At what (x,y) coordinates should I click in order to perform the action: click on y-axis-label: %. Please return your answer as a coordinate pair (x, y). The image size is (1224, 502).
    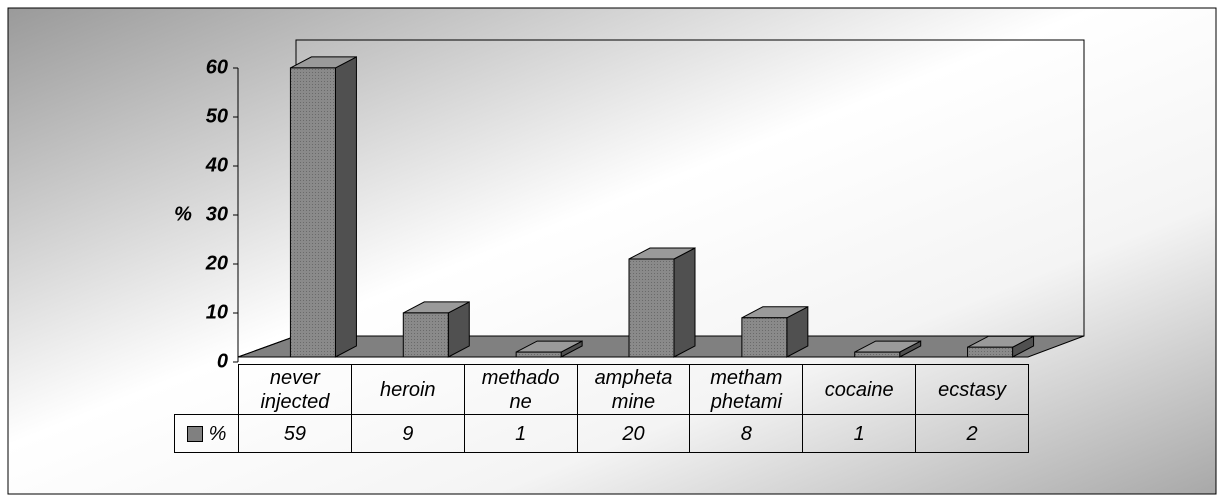
    Looking at the image, I should click on (183, 214).